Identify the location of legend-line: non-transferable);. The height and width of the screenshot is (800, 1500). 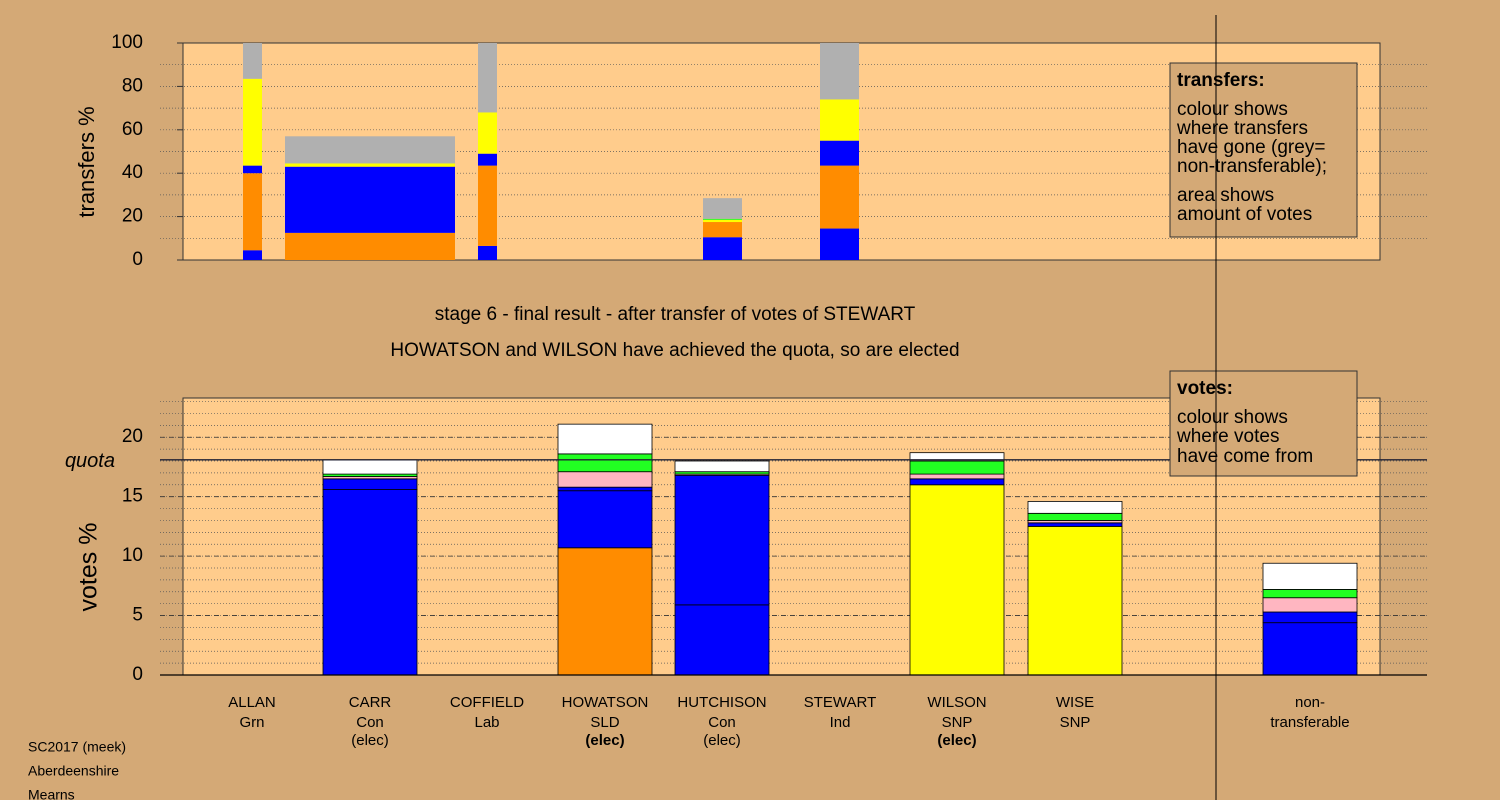
(1252, 166).